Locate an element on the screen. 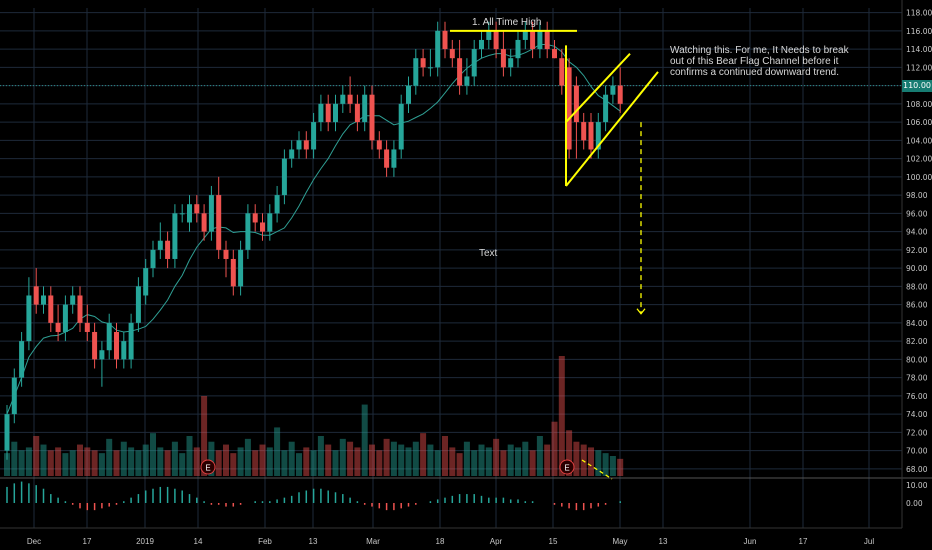  price-tick-label: 68.00 is located at coordinates (917, 469).